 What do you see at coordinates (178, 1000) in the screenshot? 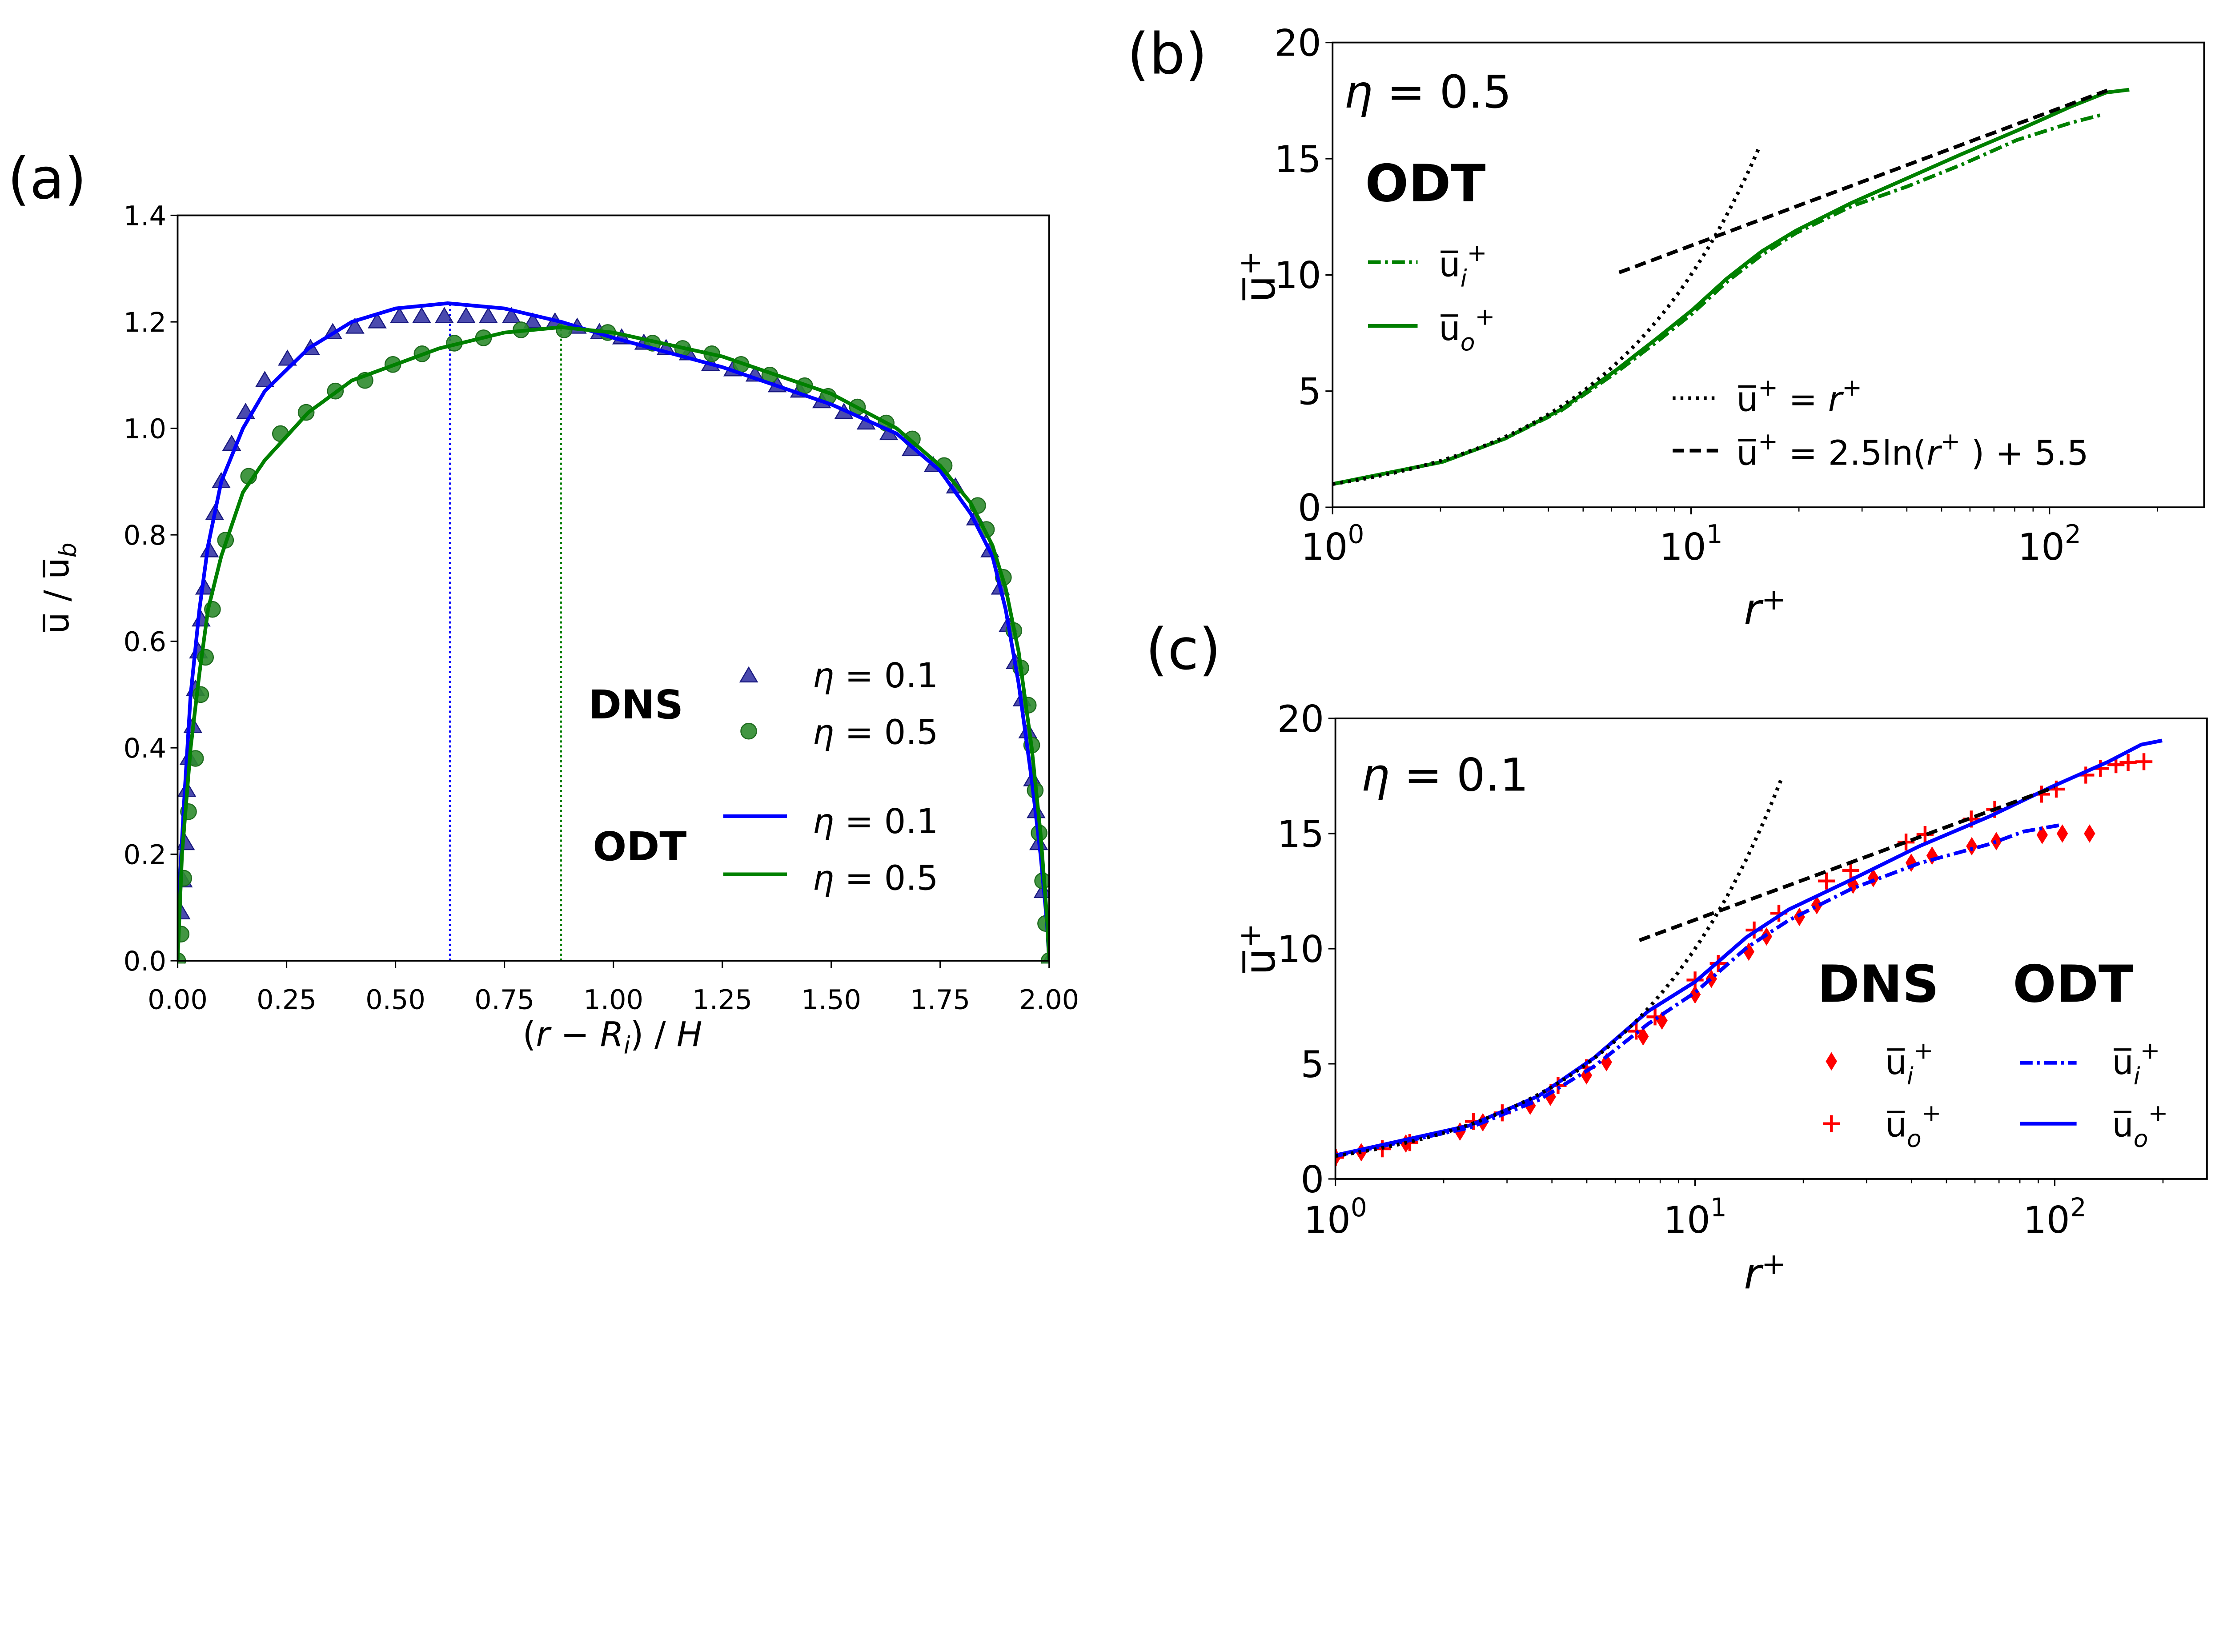
I see `text-span: 0.00` at bounding box center [178, 1000].